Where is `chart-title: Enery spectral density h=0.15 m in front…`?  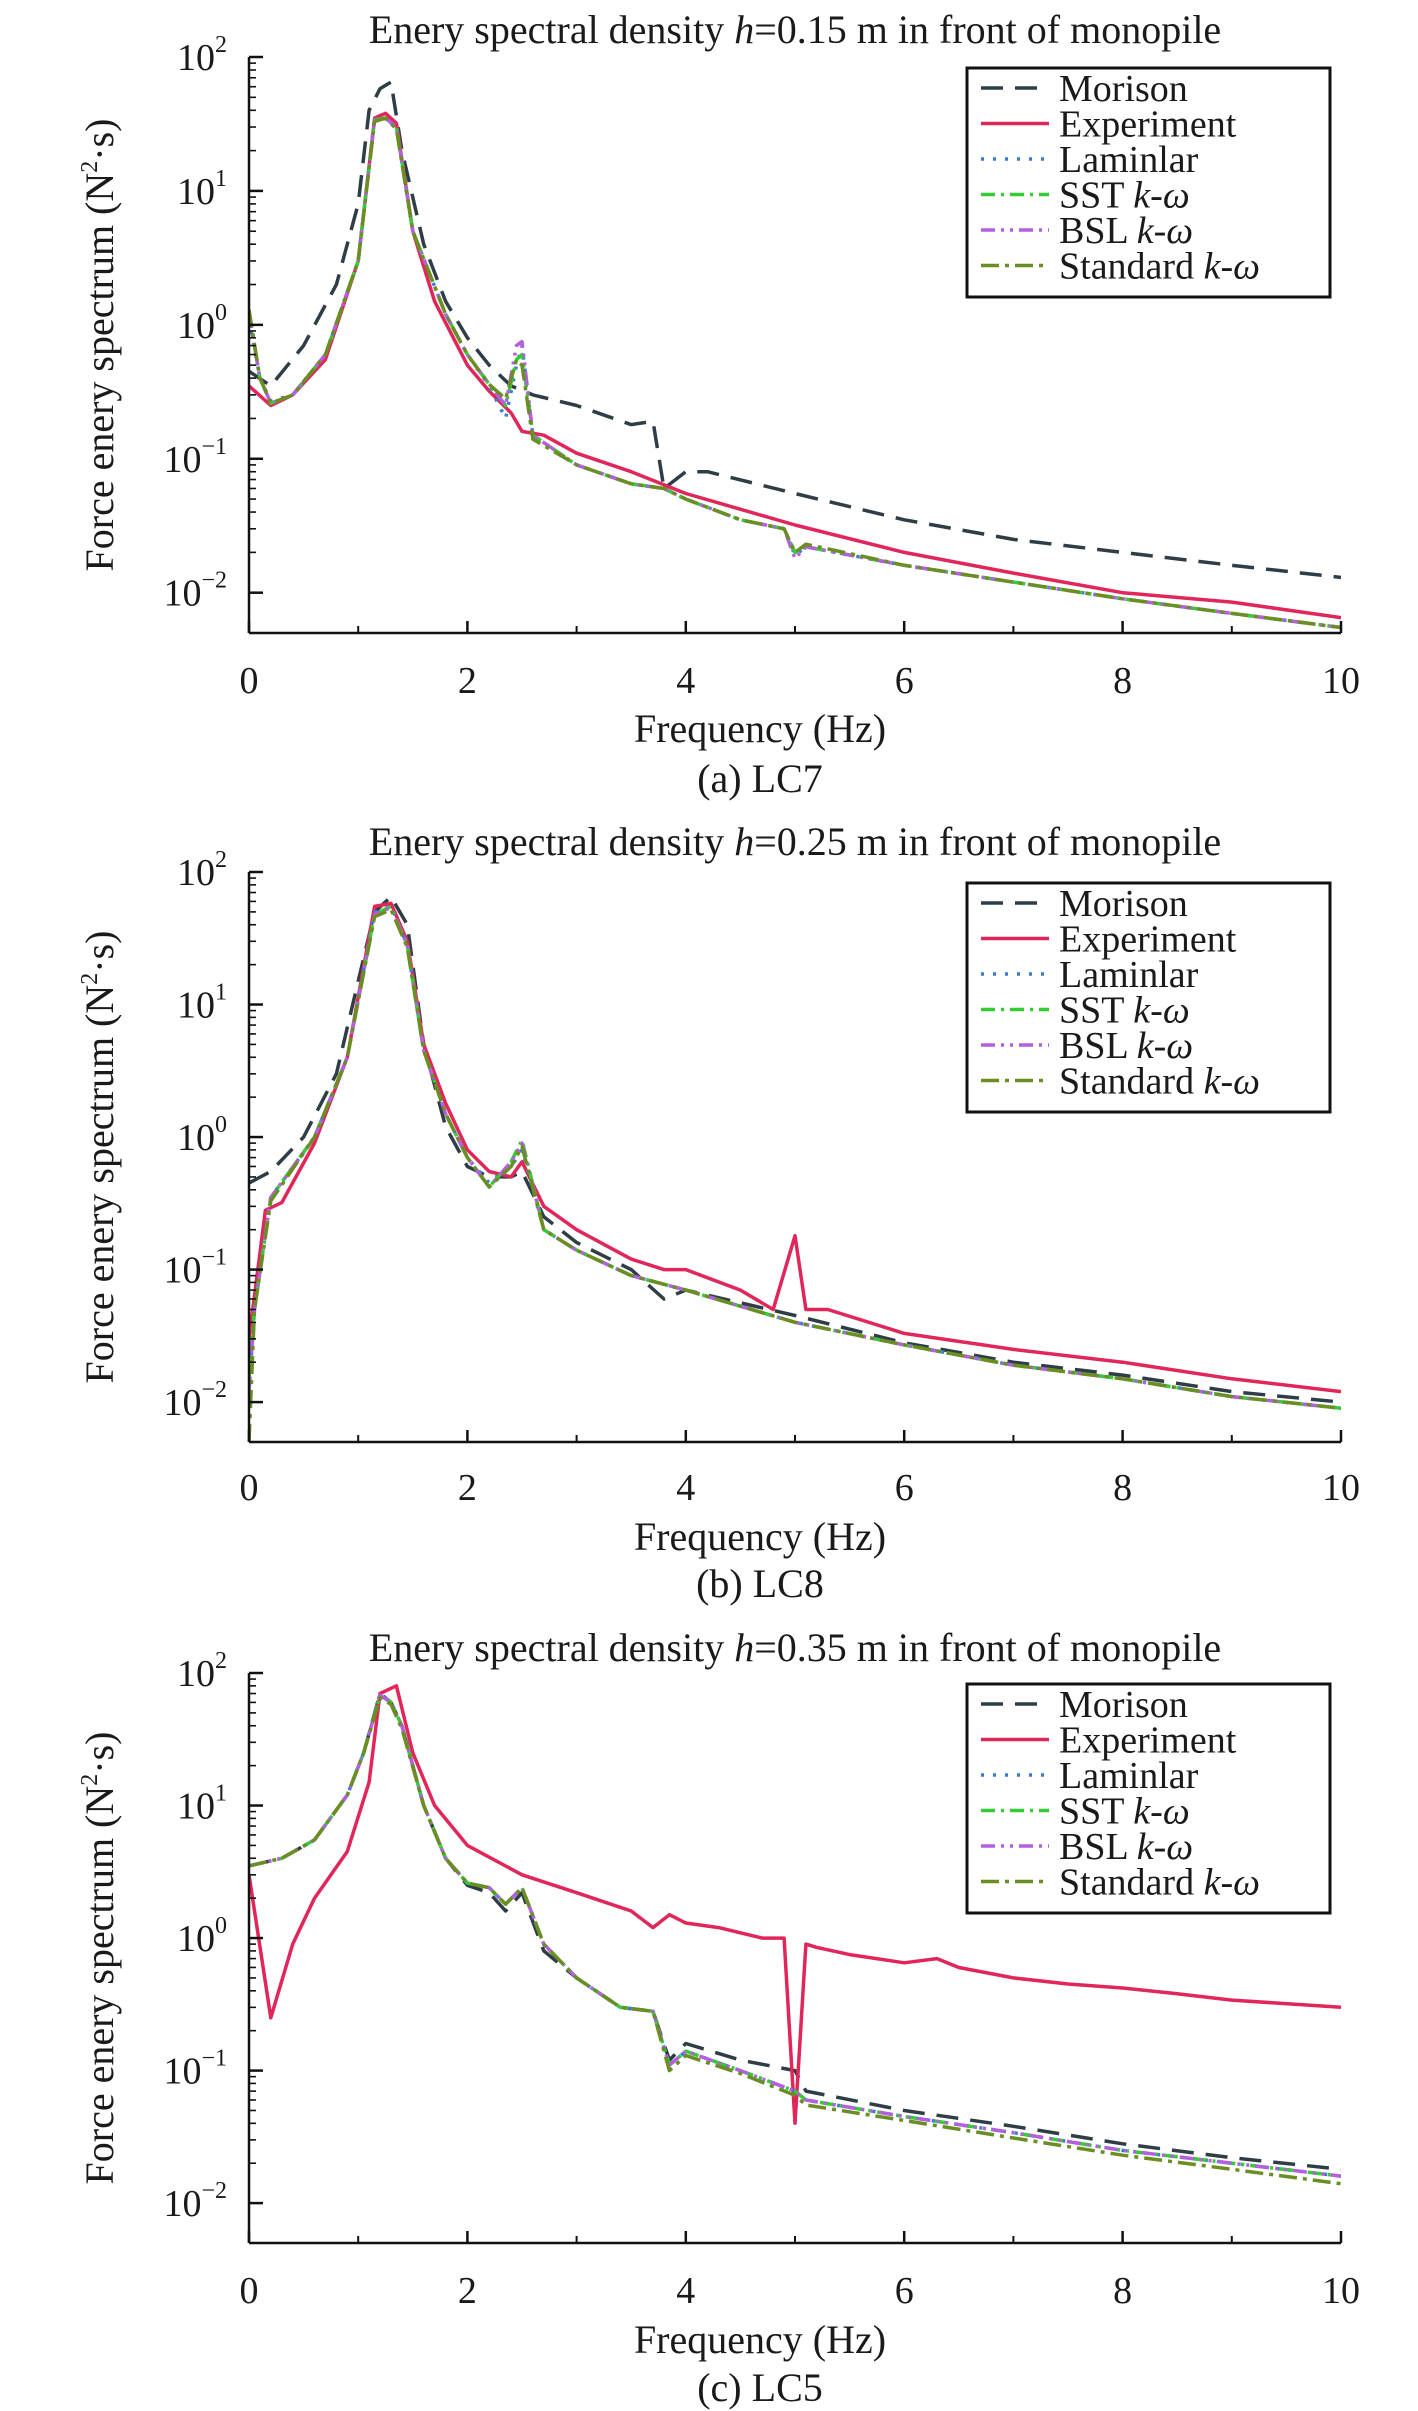
chart-title: Enery spectral density h=0.15 m in front… is located at coordinates (795, 29).